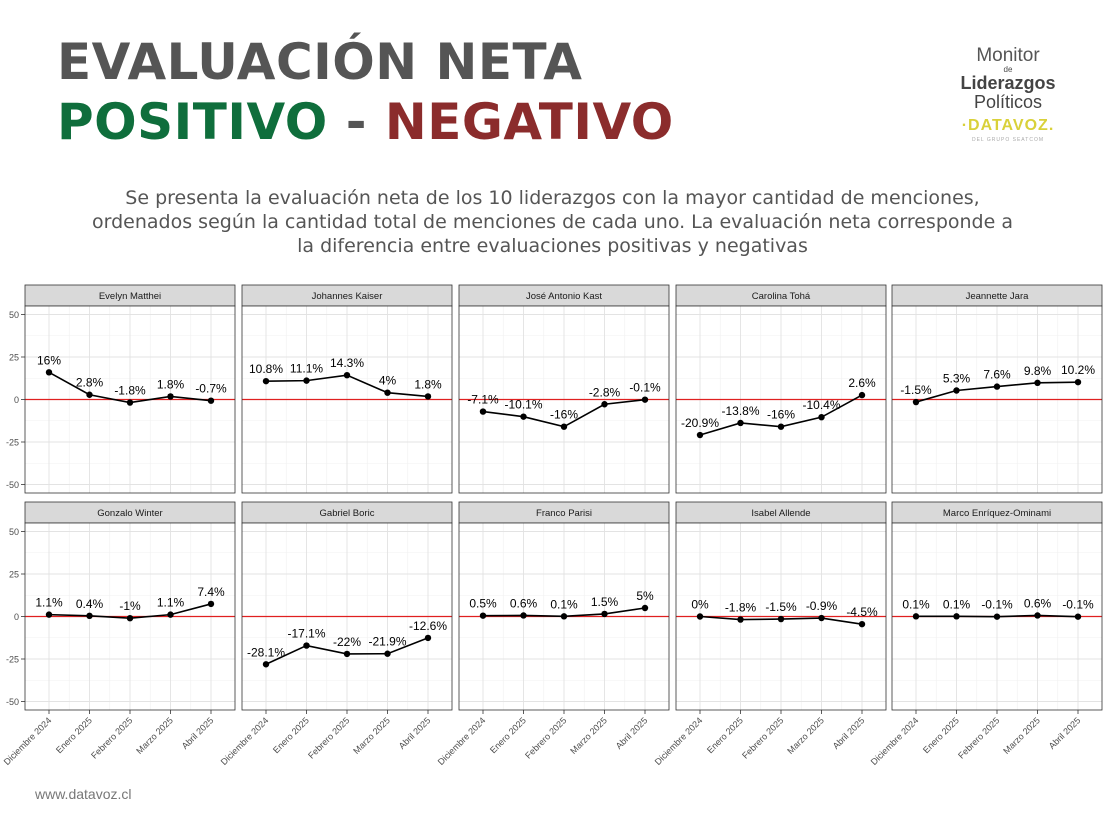  I want to click on logo-line2: de, so click(1008, 69).